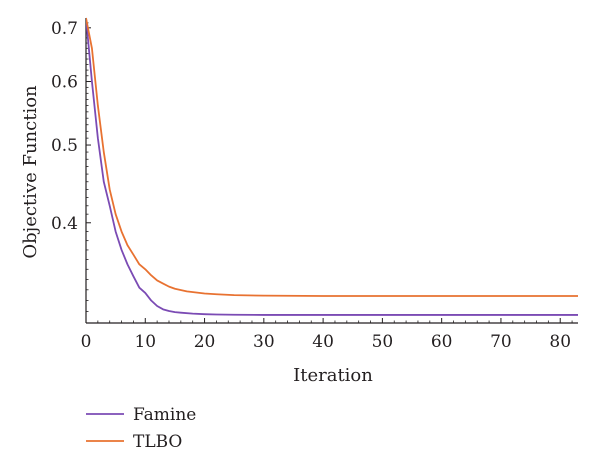  Describe the element at coordinates (333, 375) in the screenshot. I see `x-axis-title: Iteration` at that location.